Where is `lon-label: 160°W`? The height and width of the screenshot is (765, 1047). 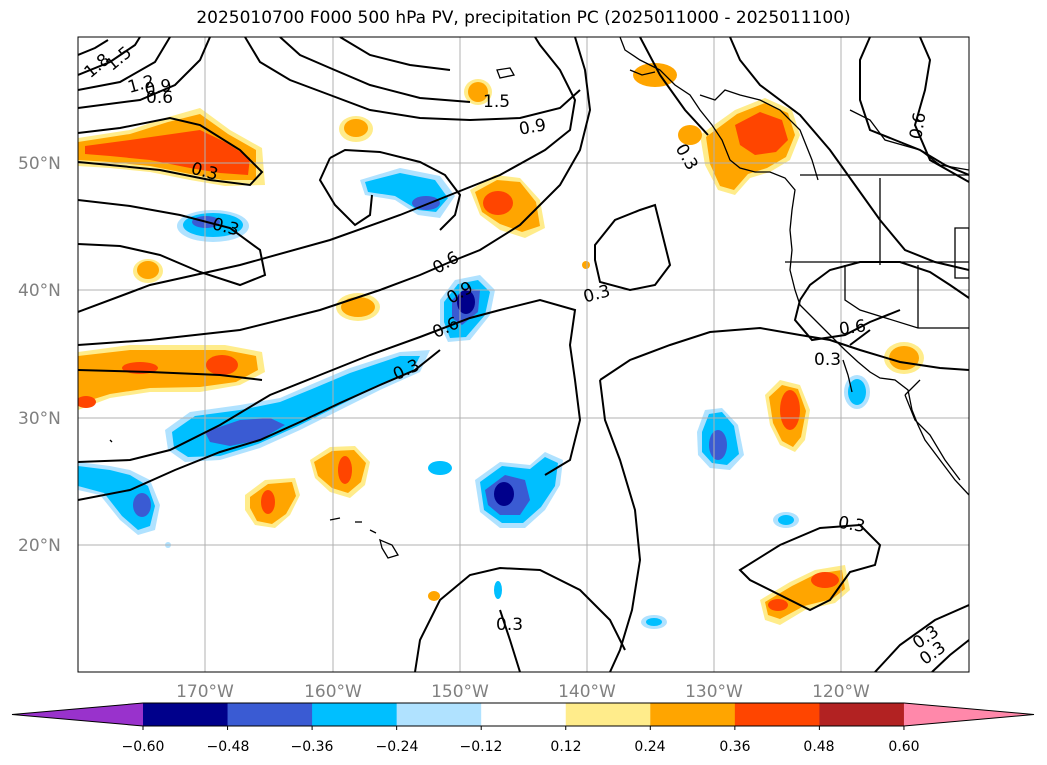 lon-label: 160°W is located at coordinates (333, 692).